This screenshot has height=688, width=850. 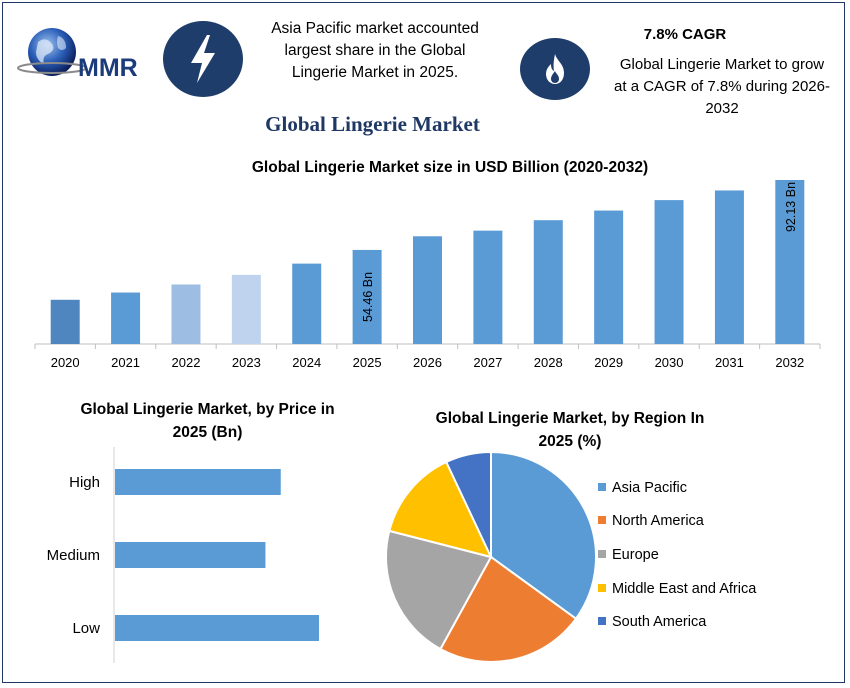 What do you see at coordinates (790, 262) in the screenshot?
I see `bar-2032` at bounding box center [790, 262].